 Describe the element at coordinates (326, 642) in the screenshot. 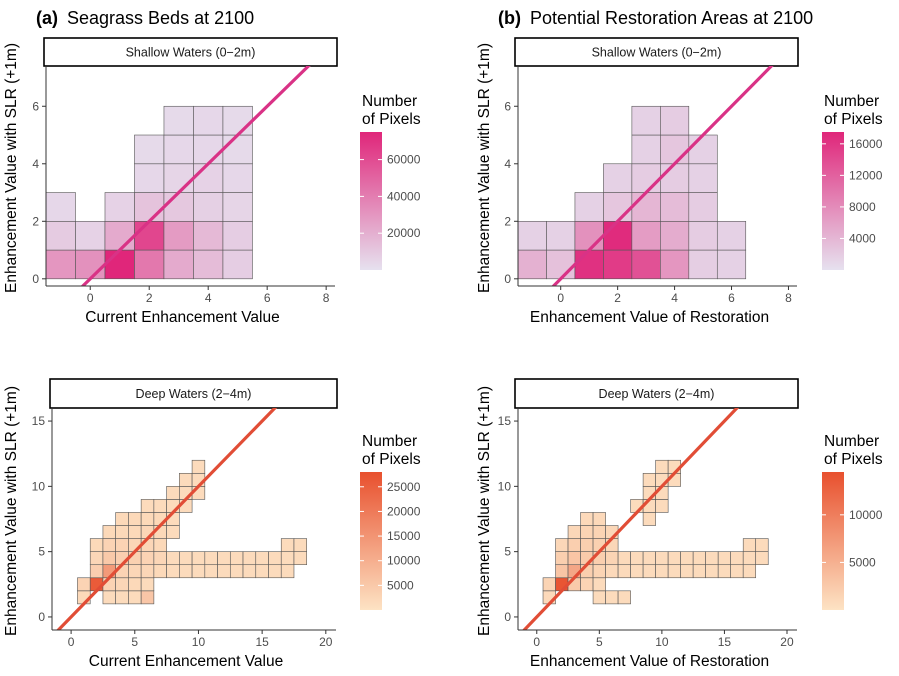

I see `x-tick-label: 20` at that location.